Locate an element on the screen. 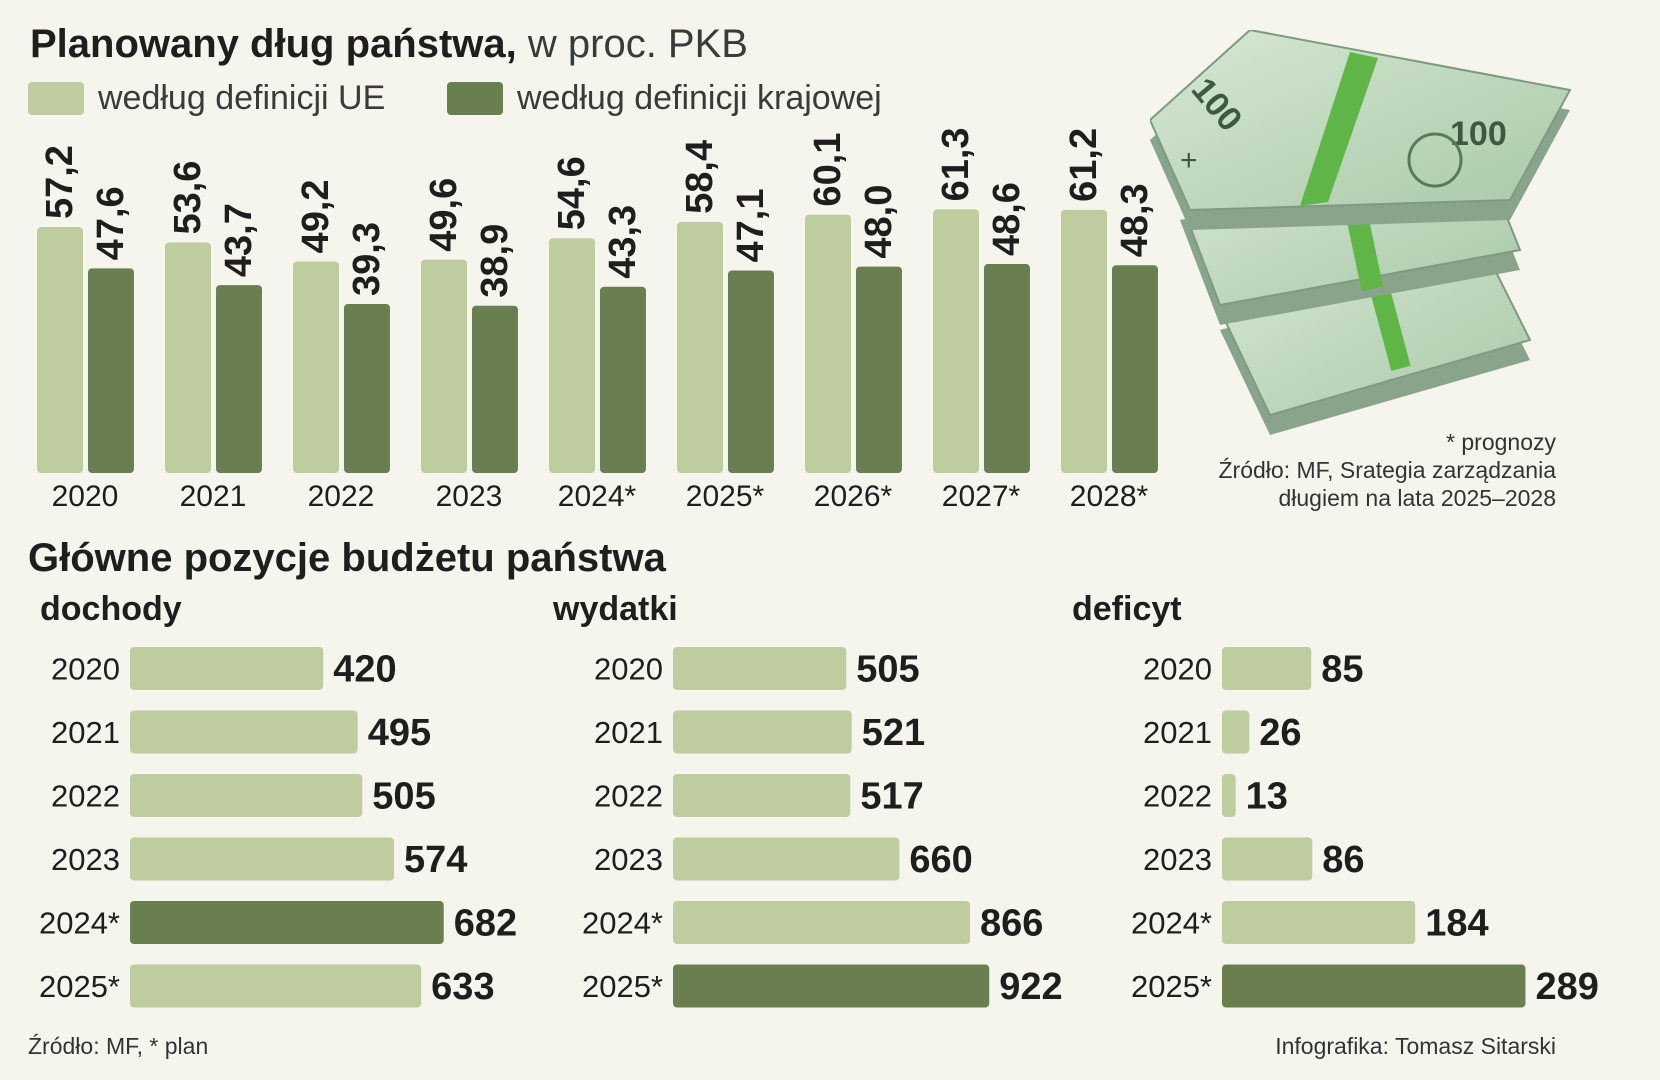 The image size is (1660, 1080). debt-value-label: 39,3 is located at coordinates (367, 259).